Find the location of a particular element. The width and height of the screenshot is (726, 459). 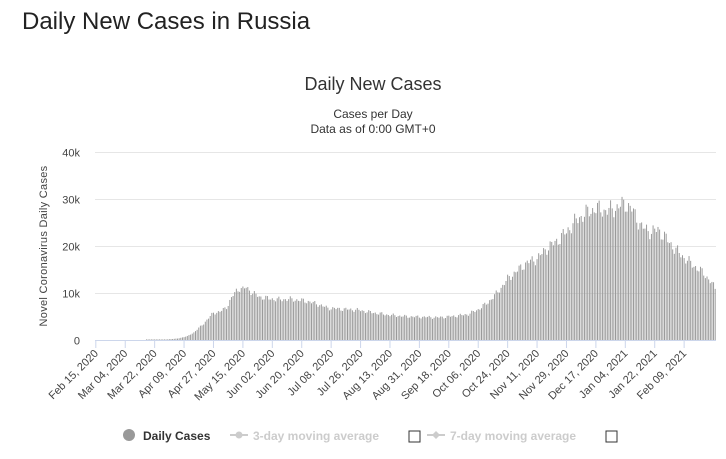

legend-item-daily-cases: Daily Cases is located at coordinates (167, 436).